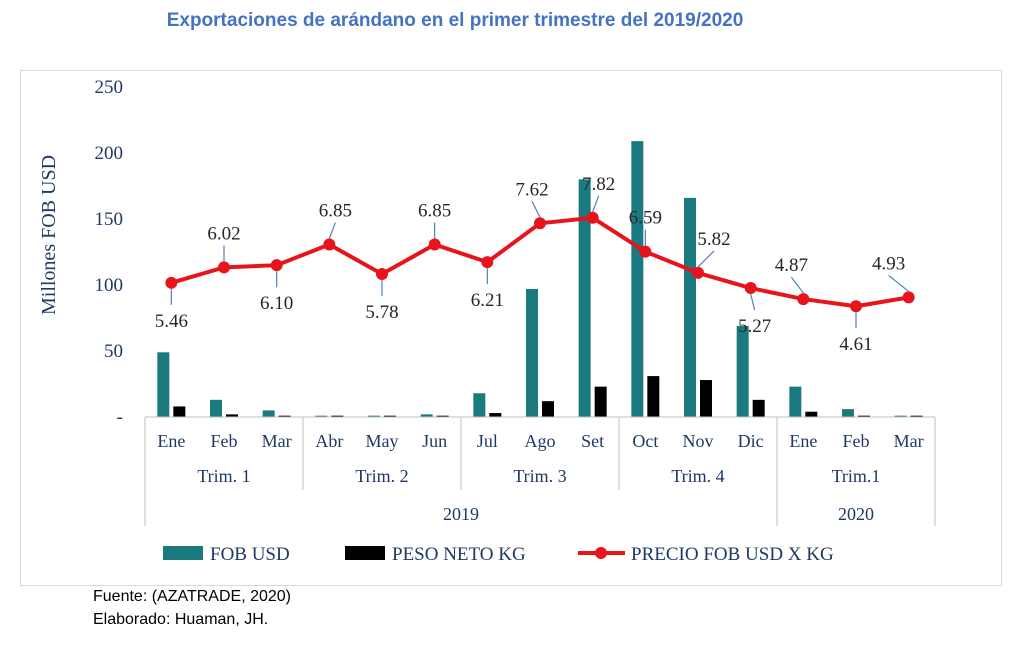  What do you see at coordinates (109, 153) in the screenshot?
I see `y-tick-label: 200` at bounding box center [109, 153].